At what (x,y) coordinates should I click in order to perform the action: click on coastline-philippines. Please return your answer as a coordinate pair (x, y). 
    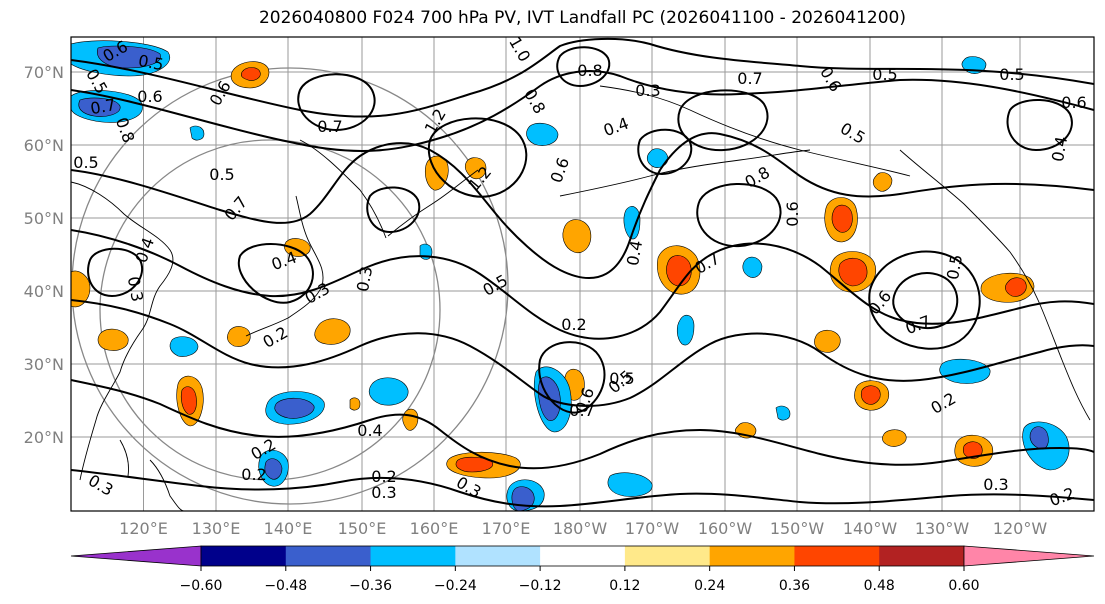
    Looking at the image, I should click on (167, 485).